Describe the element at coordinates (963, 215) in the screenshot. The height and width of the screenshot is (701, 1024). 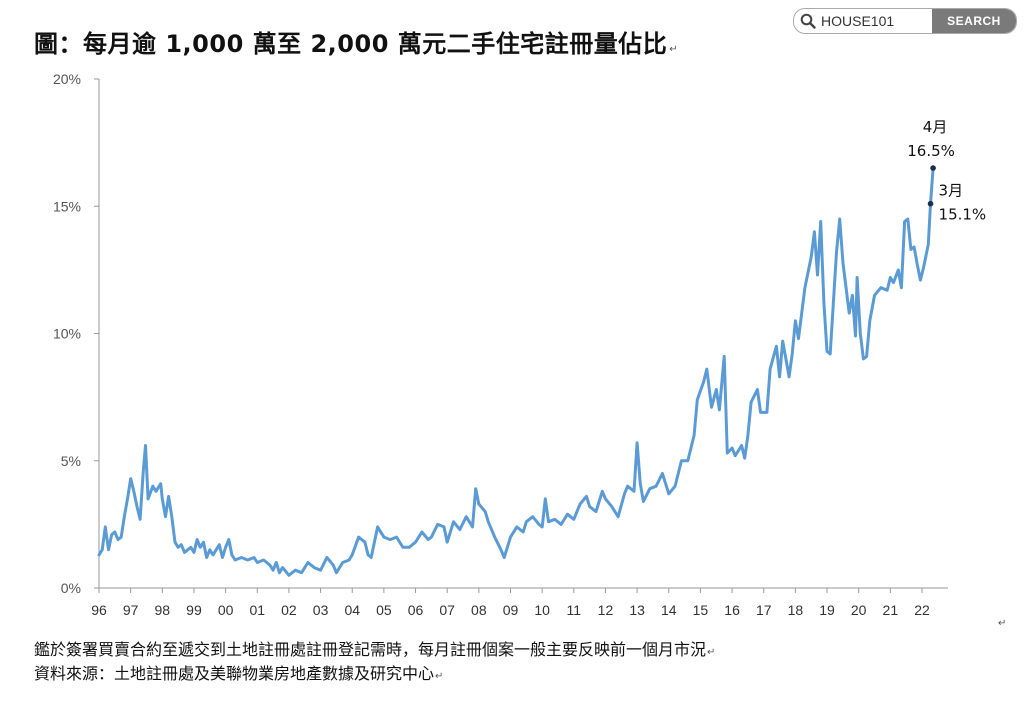
I see `annotation-value-label: 15.1%` at that location.